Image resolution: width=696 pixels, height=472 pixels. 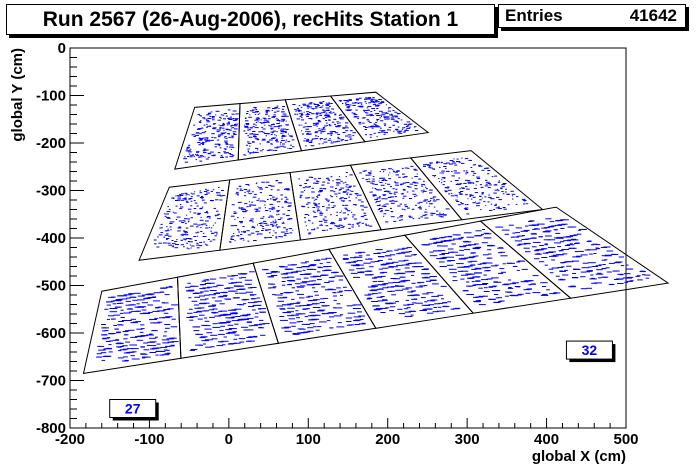 I want to click on y-tick-label: -200, so click(x=51, y=143).